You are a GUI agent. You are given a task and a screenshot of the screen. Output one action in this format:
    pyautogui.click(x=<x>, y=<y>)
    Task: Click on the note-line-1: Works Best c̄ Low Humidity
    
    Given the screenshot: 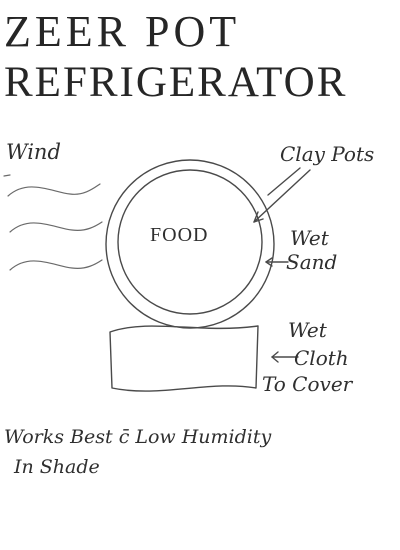 What is the action you would take?
    pyautogui.click(x=138, y=437)
    